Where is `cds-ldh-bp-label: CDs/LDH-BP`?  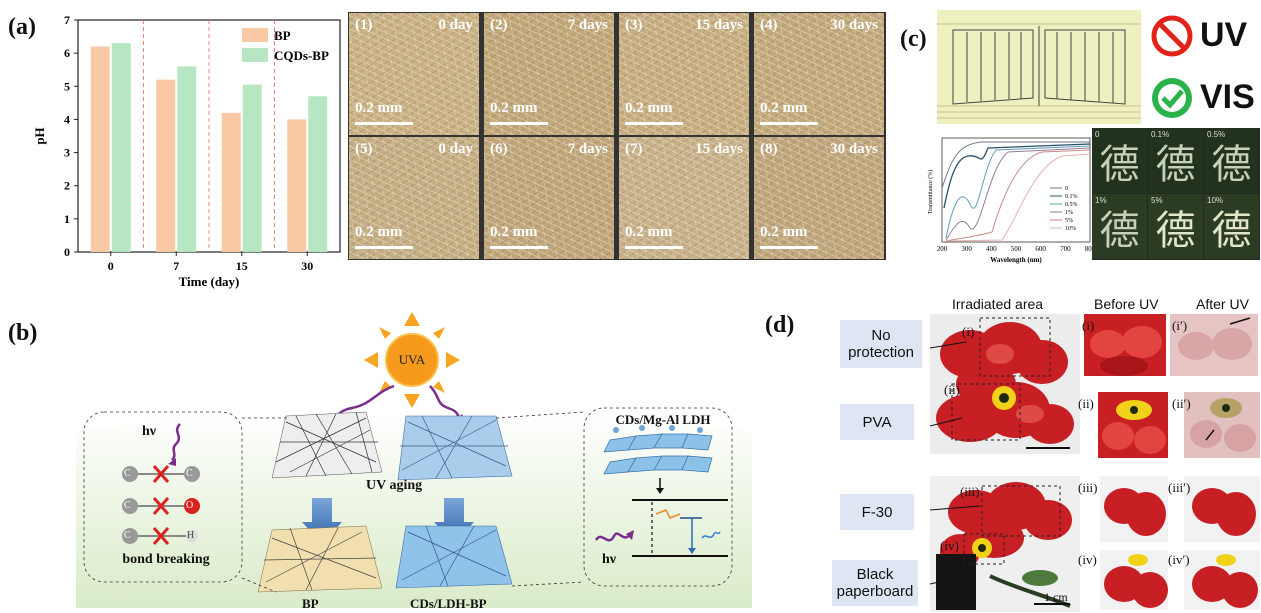
cds-ldh-bp-label: CDs/LDH-BP is located at coordinates (448, 603).